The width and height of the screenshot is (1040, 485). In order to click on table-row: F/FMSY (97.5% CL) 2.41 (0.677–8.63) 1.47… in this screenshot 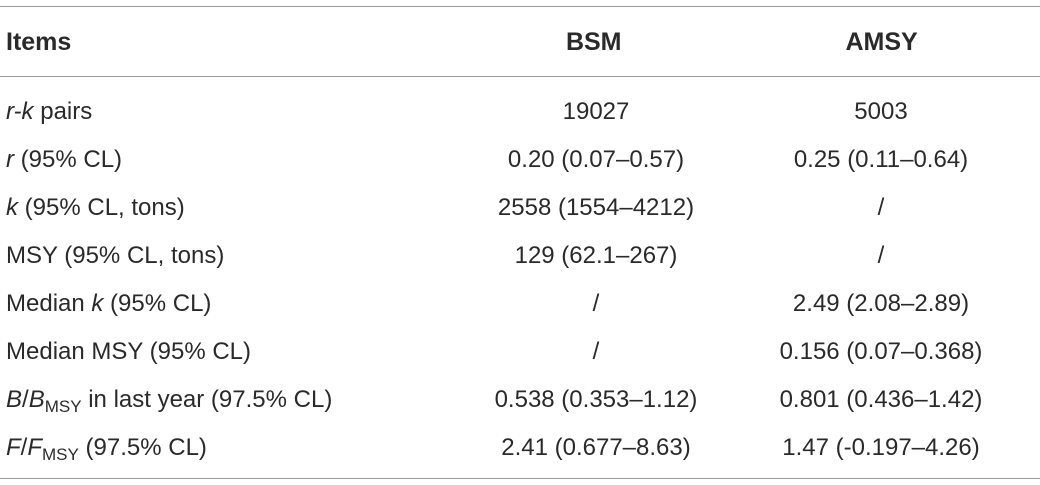, I will do `click(520, 448)`.